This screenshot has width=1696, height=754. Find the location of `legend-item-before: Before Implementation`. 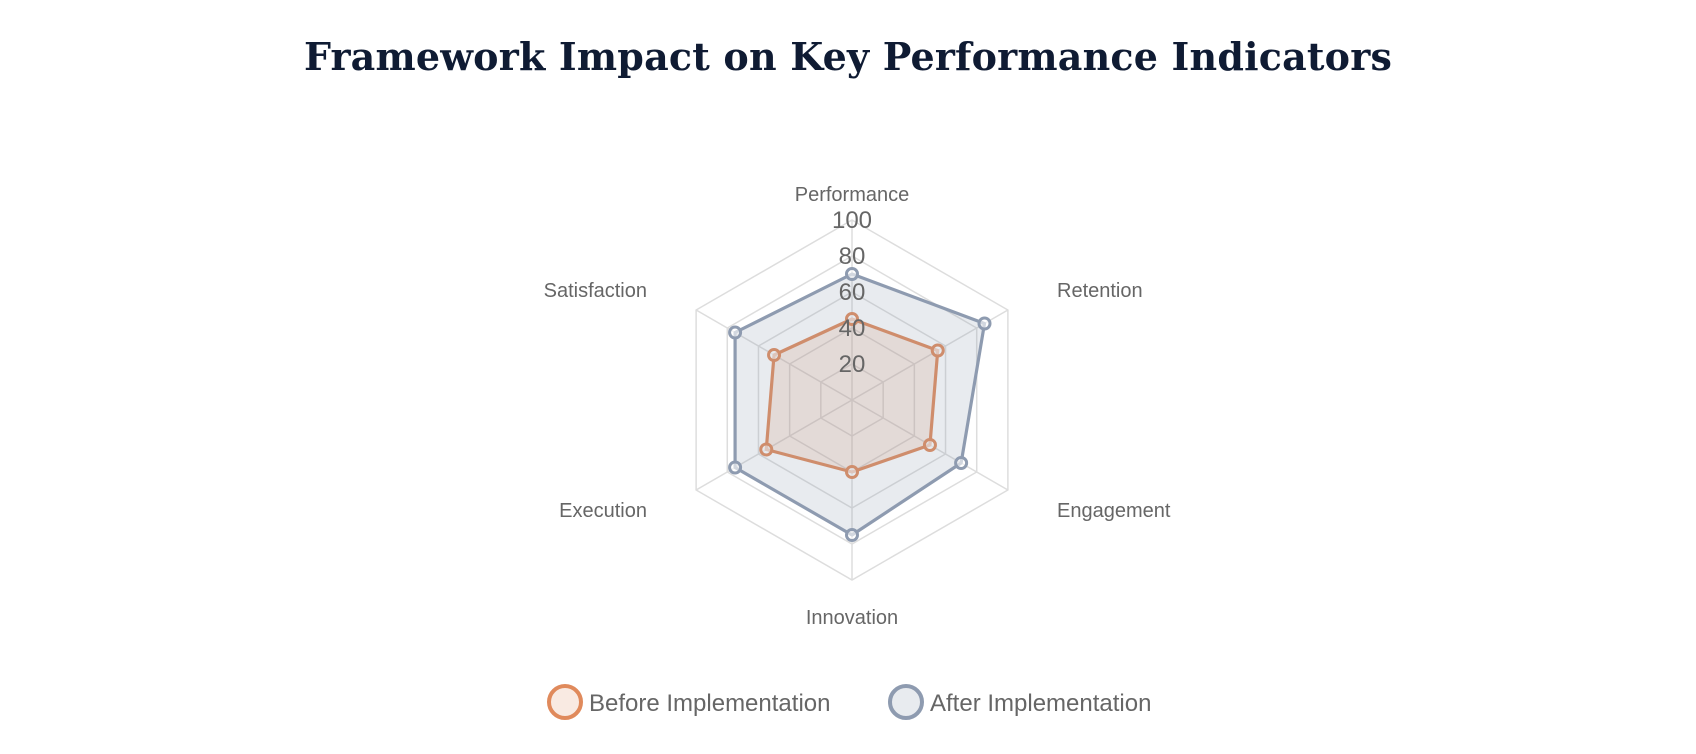

legend-item-before: Before Implementation is located at coordinates (688, 702).